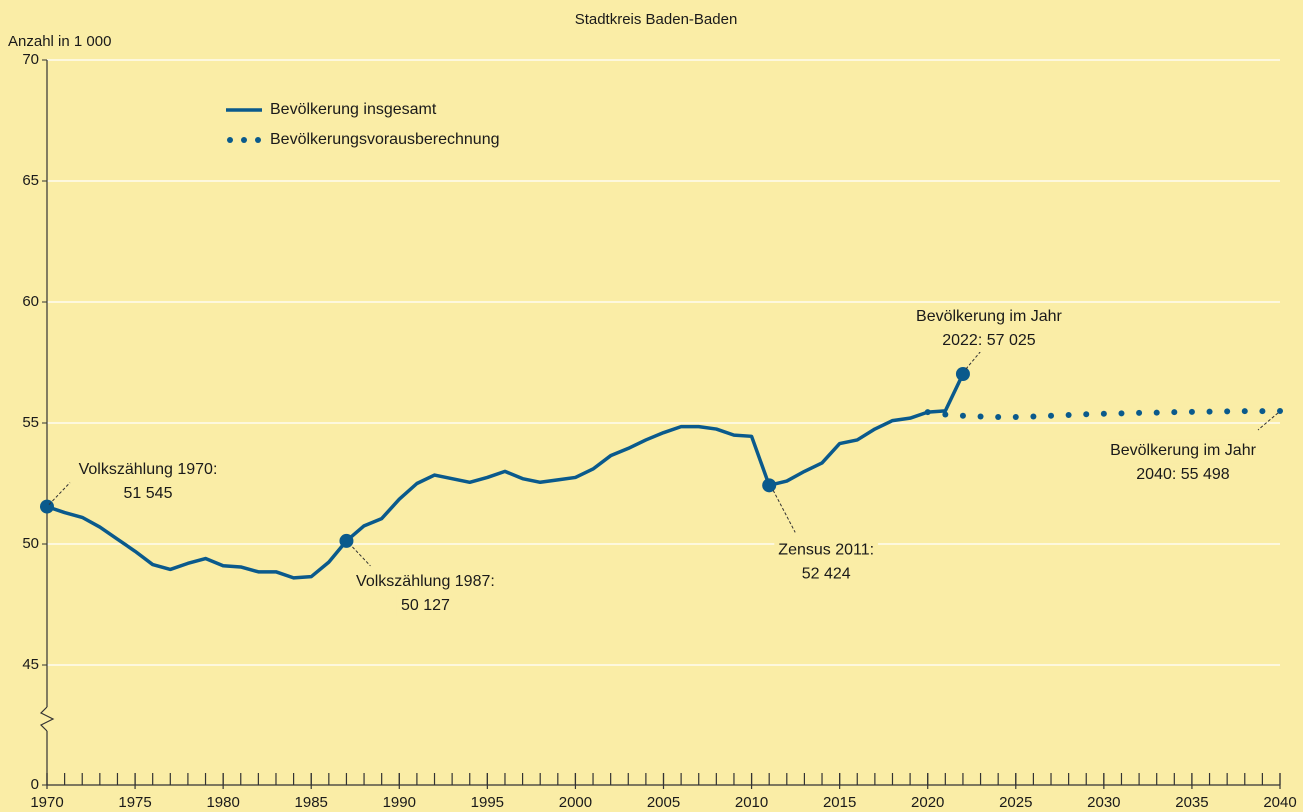 The width and height of the screenshot is (1303, 812). Describe the element at coordinates (663, 802) in the screenshot. I see `x-tick-label: 2005` at that location.